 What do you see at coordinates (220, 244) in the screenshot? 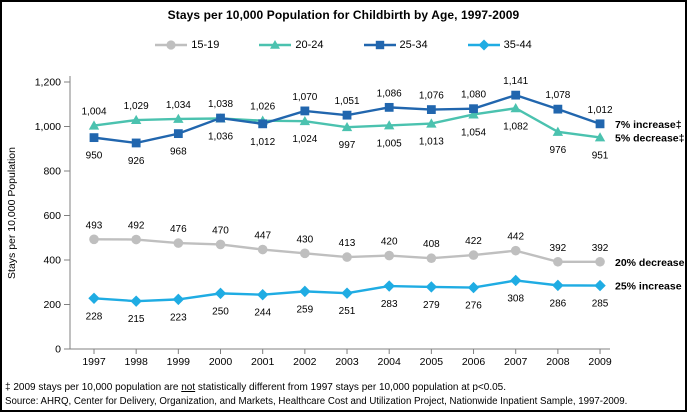
I see `data-point-15-19-2000` at bounding box center [220, 244].